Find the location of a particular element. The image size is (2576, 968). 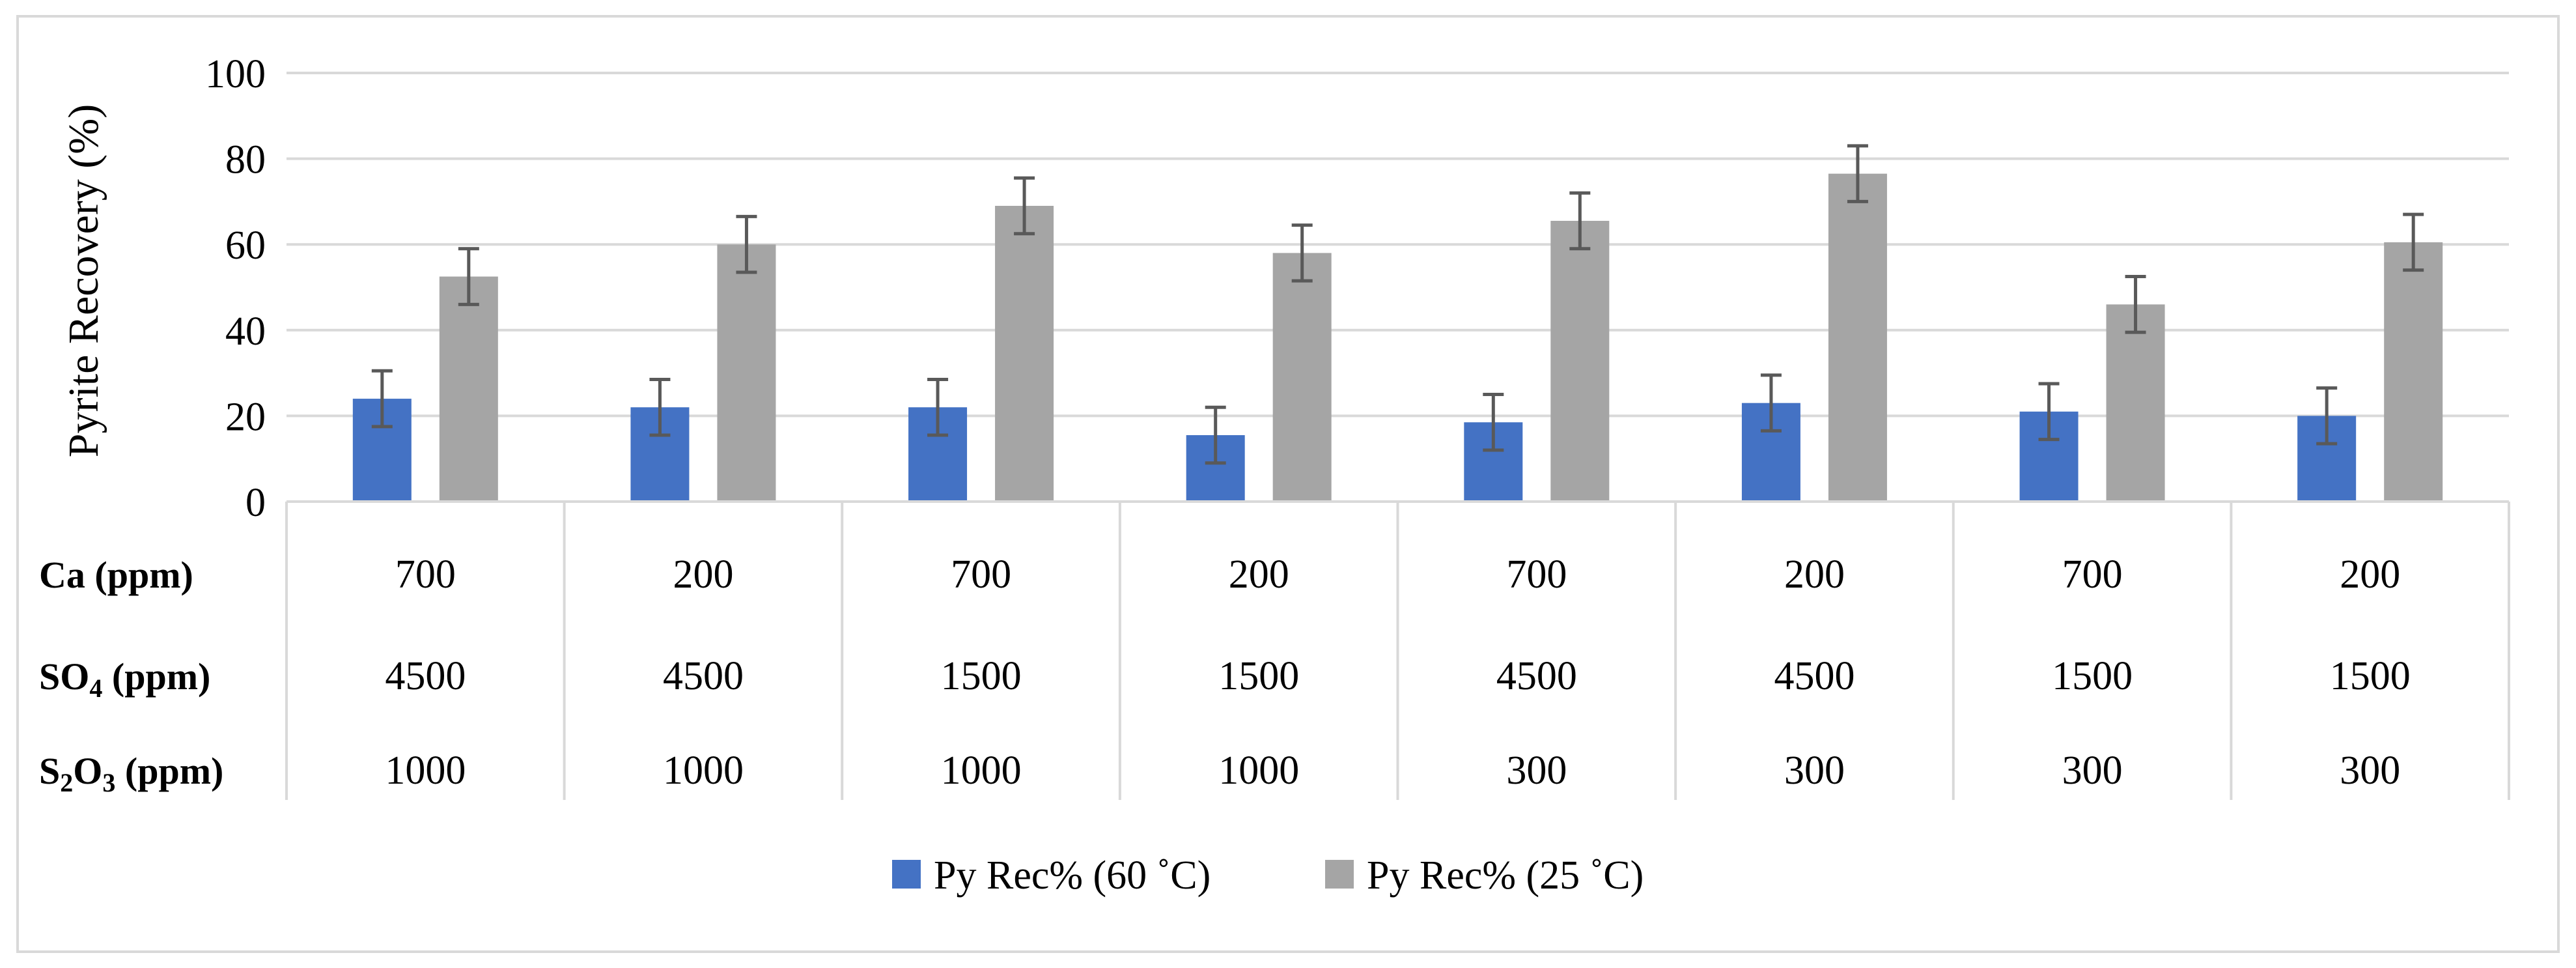

subscript: 3 is located at coordinates (109, 783).